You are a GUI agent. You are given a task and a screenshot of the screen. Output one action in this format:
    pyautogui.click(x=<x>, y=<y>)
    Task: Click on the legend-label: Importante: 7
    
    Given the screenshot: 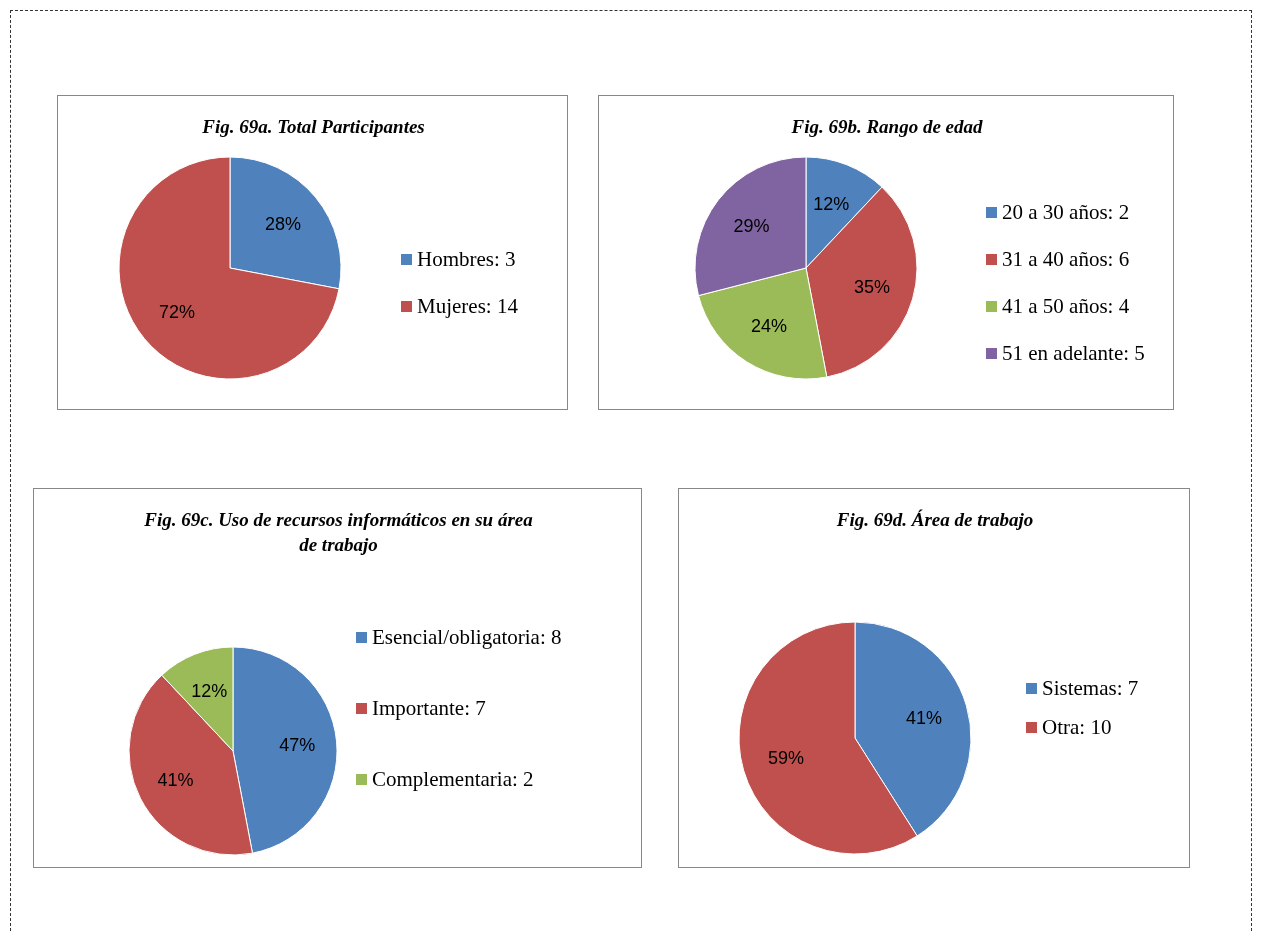 What is the action you would take?
    pyautogui.click(x=429, y=708)
    